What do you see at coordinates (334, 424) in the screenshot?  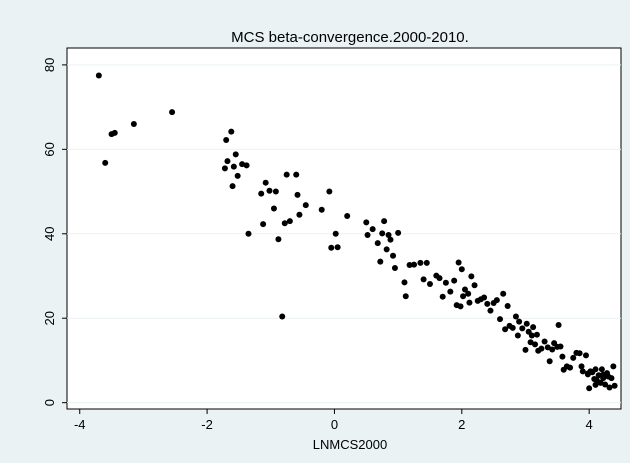 I see `x-tick-label: 0` at bounding box center [334, 424].